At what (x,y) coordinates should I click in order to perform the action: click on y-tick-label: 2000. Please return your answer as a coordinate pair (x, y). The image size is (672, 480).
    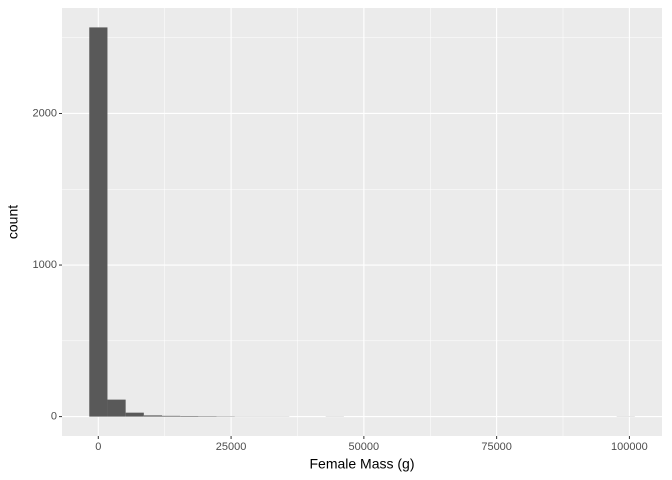
    Looking at the image, I should click on (45, 113).